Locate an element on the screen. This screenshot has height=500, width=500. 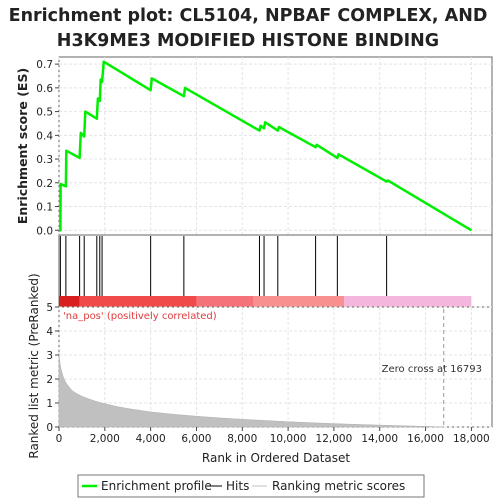
legend-enrichment-label: Enrichment profile is located at coordinates (156, 486).